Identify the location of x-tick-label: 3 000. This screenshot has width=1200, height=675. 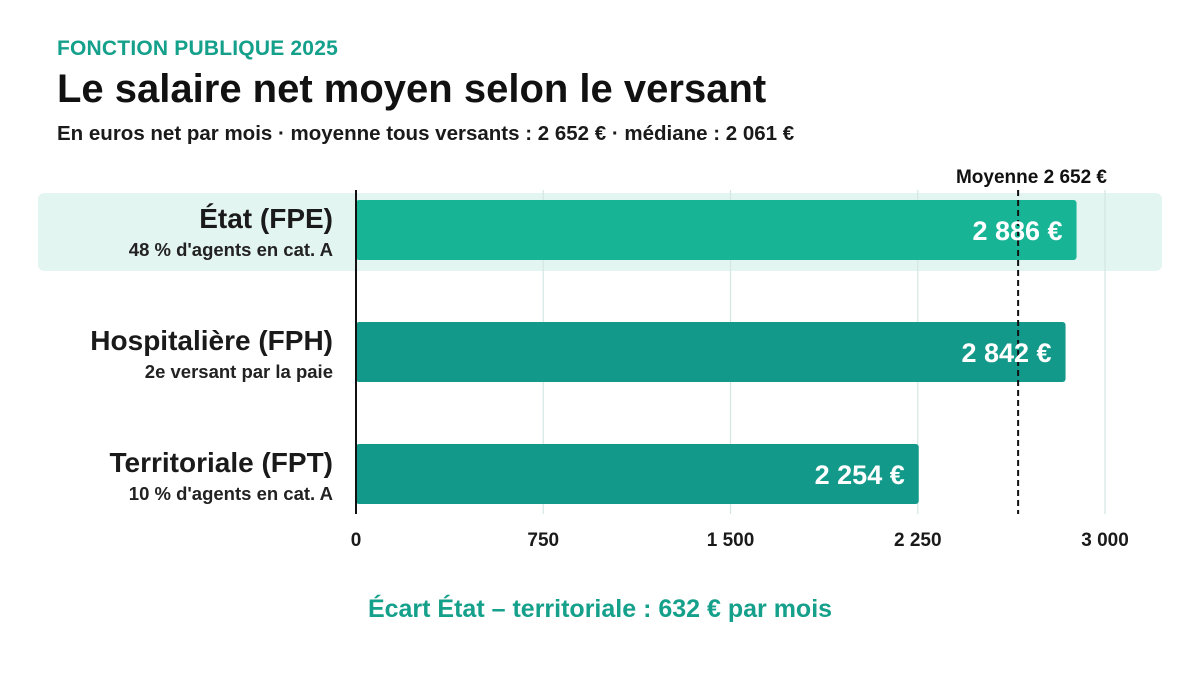
(1105, 540).